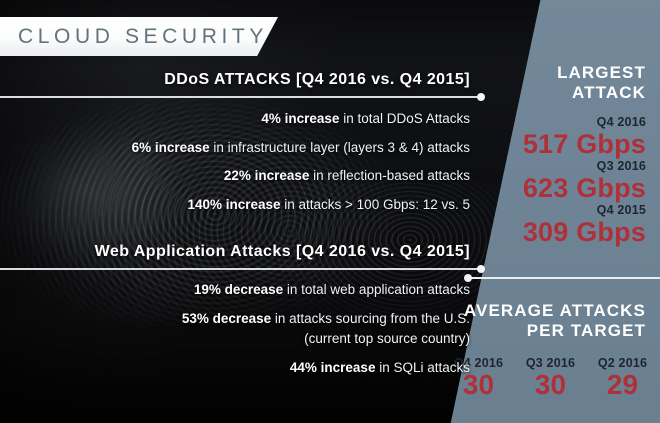  Describe the element at coordinates (242, 96) in the screenshot. I see `section-rule-ddos` at that location.